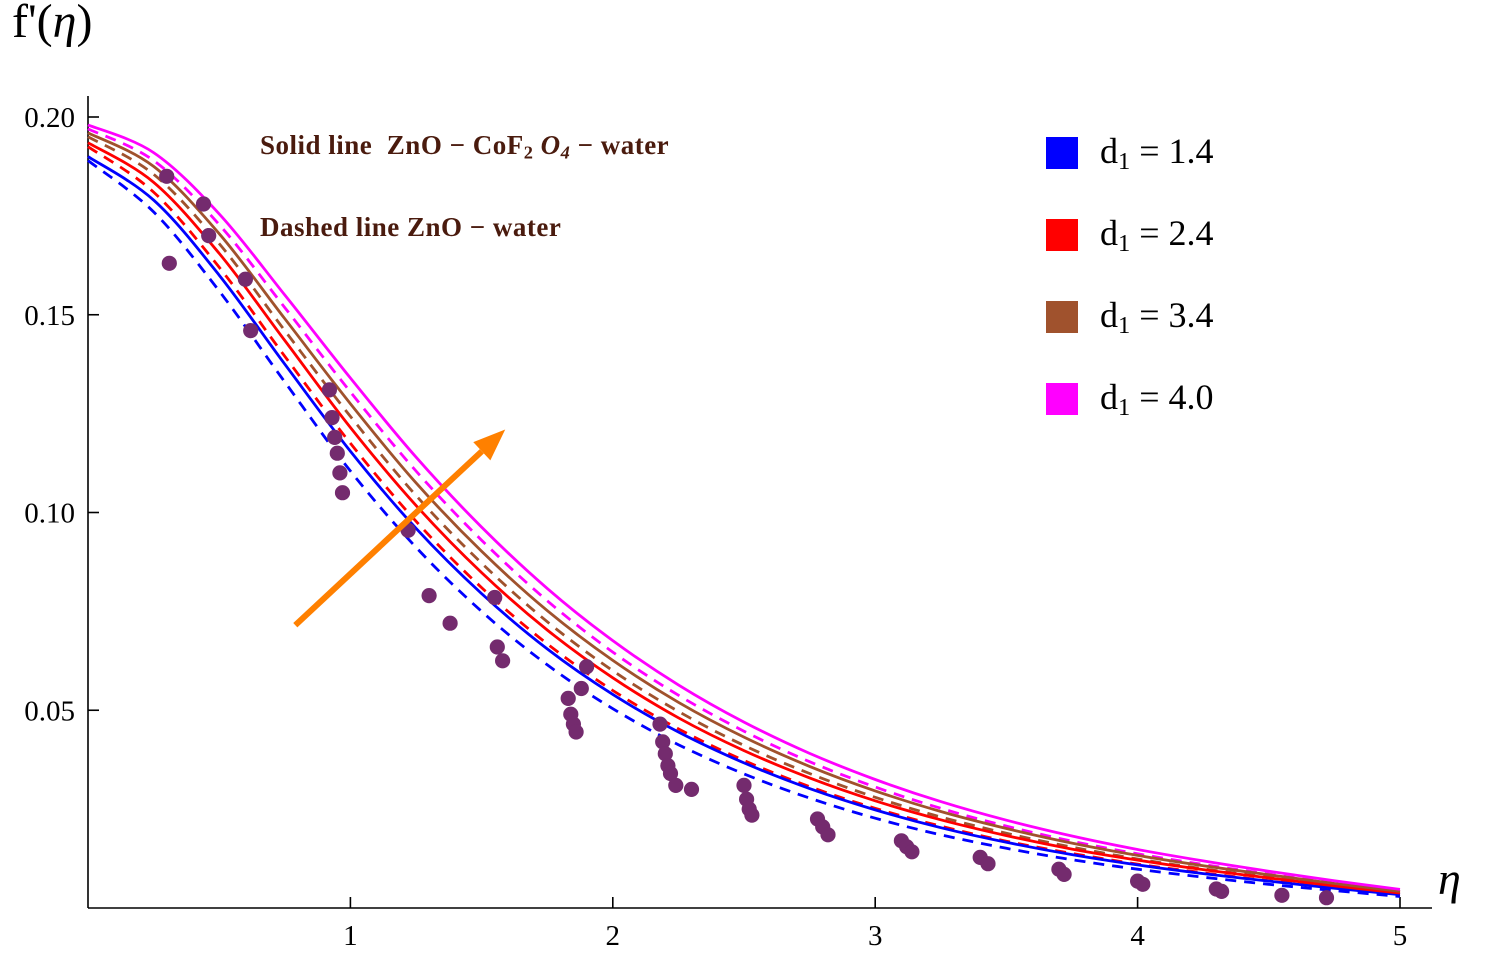 This screenshot has width=1498, height=968. I want to click on y-tick-label: 0.15, so click(49, 316).